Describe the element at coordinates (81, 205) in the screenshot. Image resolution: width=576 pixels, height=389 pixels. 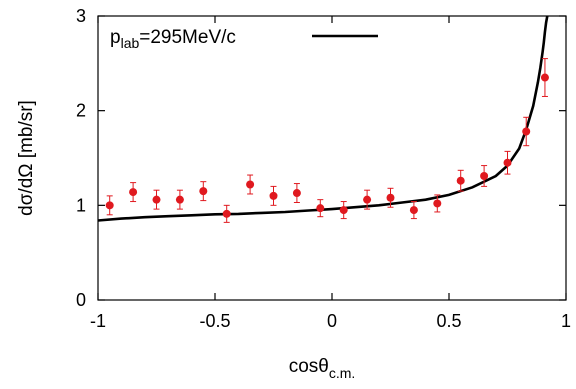
I see `y-tick-label: 1` at that location.